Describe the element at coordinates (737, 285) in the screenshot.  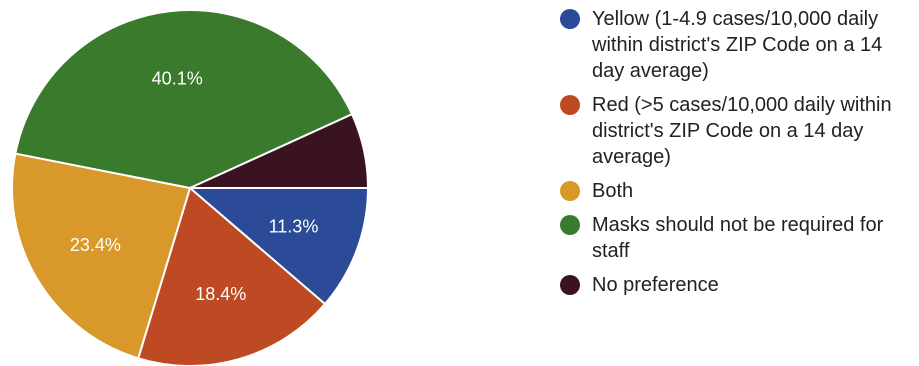
I see `legend-item-4: No preference` at that location.